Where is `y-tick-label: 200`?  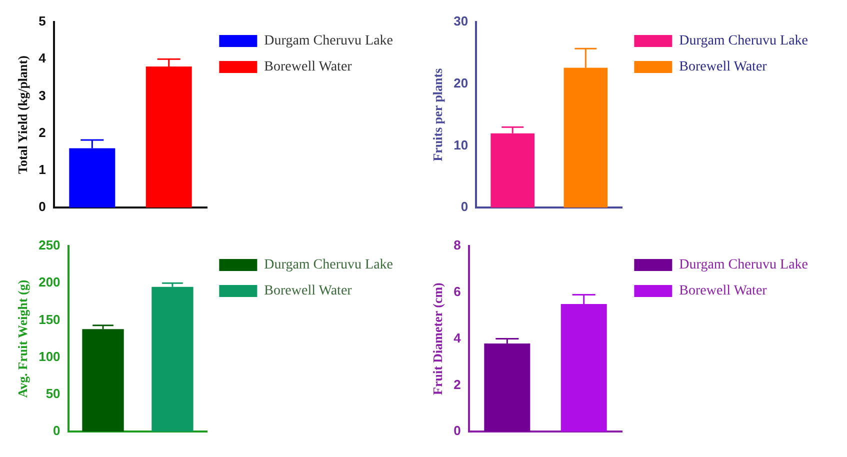 y-tick-label: 200 is located at coordinates (49, 282).